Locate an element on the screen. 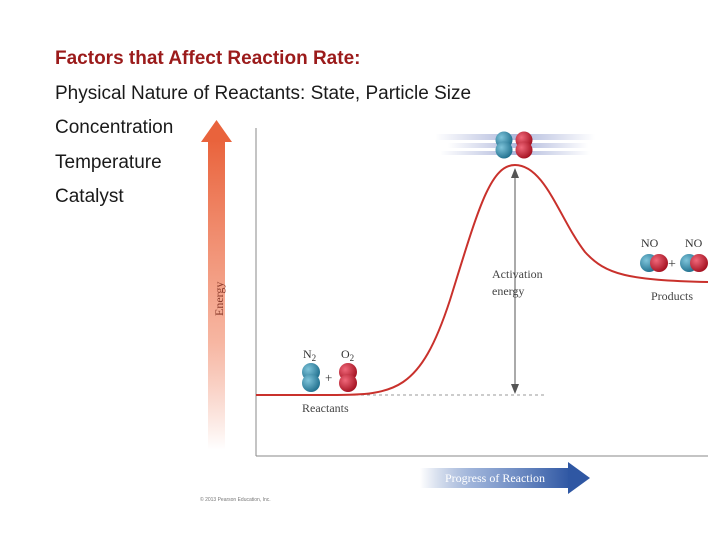  reactant-n2-label: N2 is located at coordinates (309, 355).